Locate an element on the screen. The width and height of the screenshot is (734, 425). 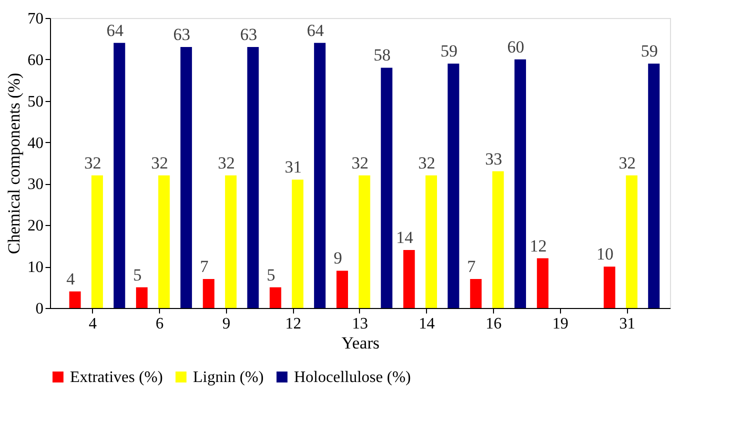
data-label: 10 is located at coordinates (605, 254).